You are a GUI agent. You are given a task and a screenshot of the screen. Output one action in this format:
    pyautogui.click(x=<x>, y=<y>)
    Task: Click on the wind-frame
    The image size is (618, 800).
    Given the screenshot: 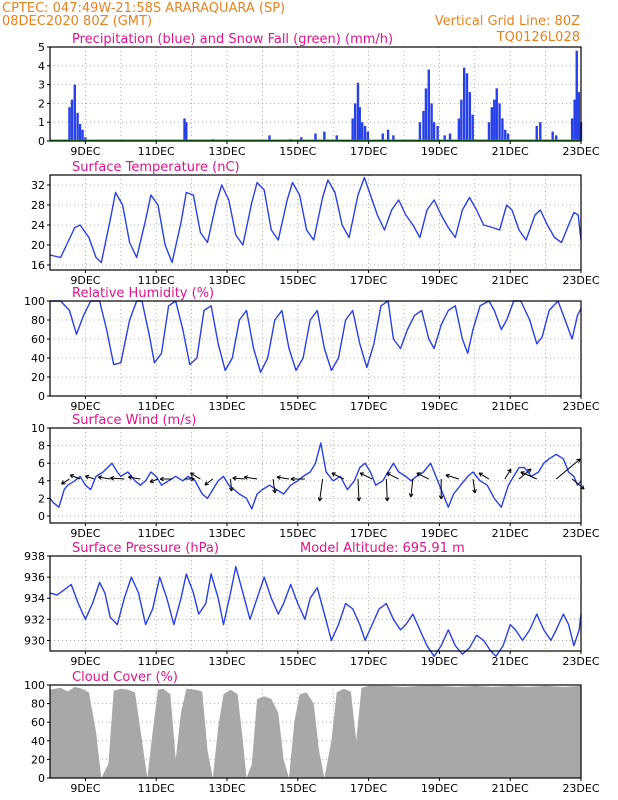 What is the action you would take?
    pyautogui.click(x=315, y=475)
    